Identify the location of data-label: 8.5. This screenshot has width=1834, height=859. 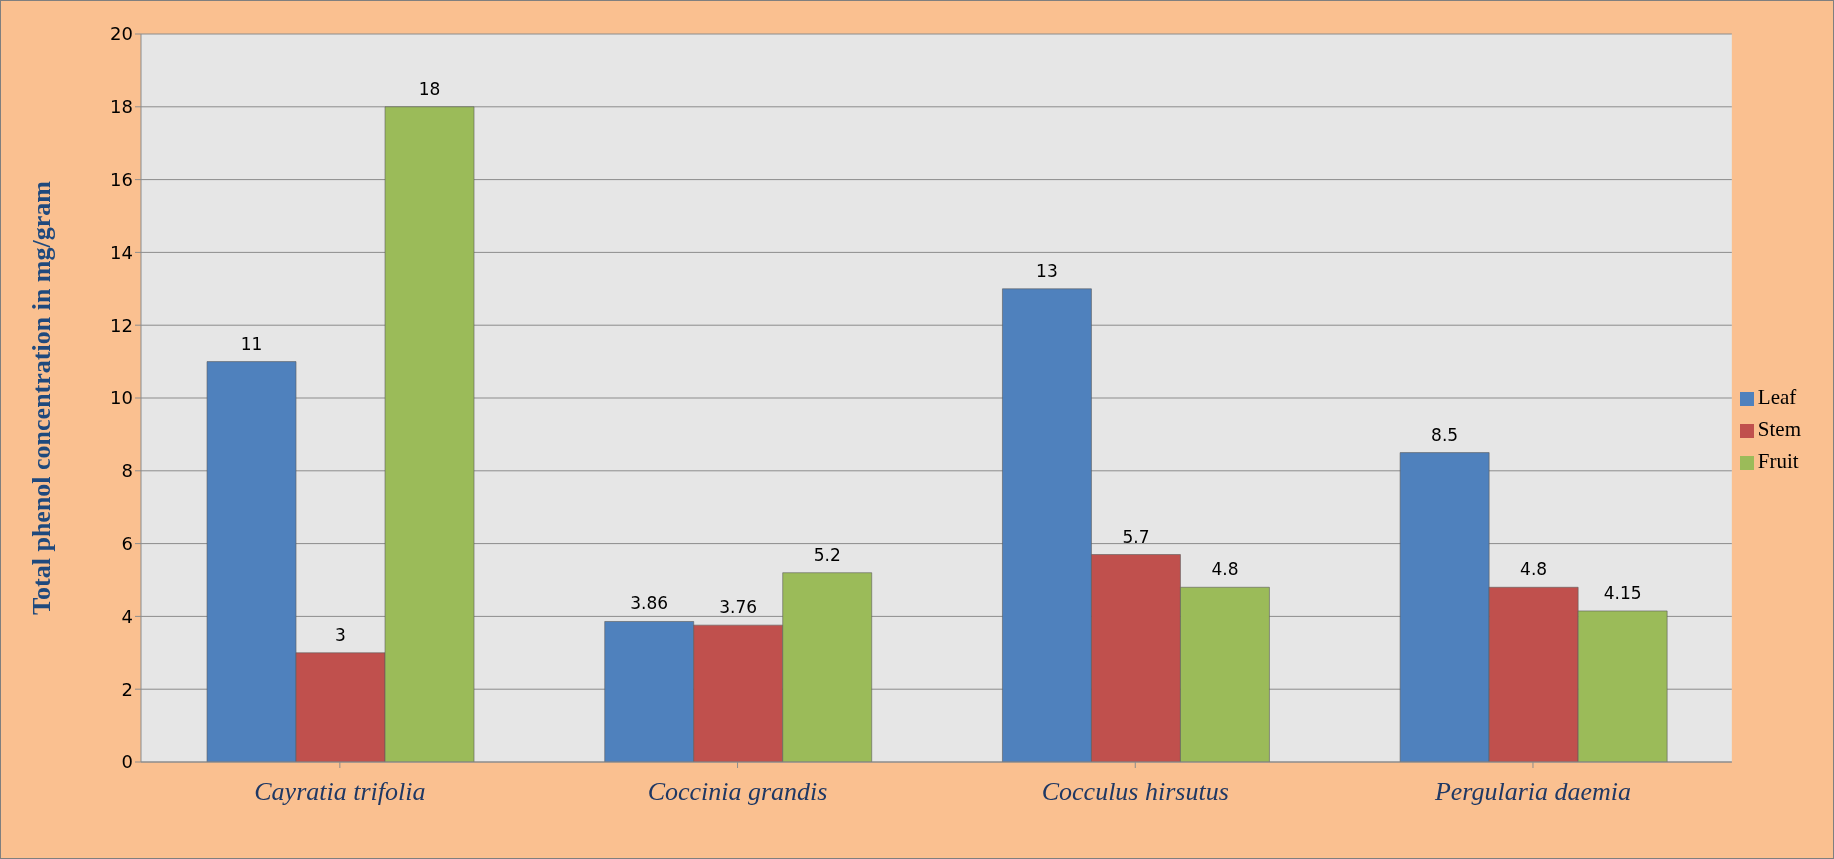
(1445, 434).